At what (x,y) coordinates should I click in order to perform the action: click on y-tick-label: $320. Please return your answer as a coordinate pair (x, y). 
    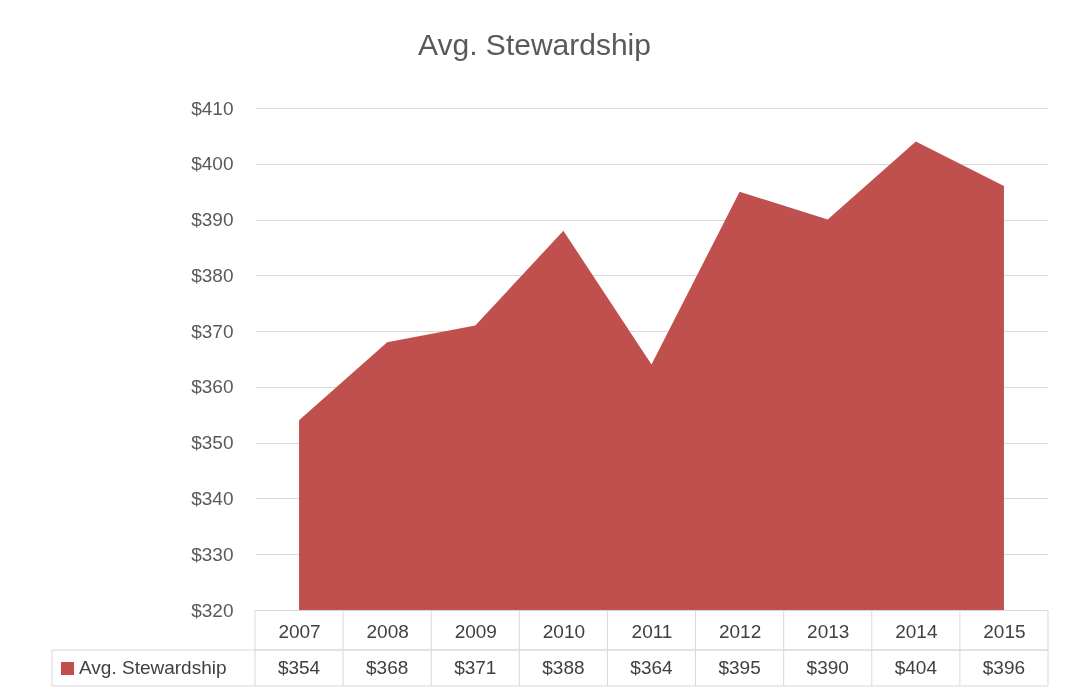
    Looking at the image, I should click on (212, 610).